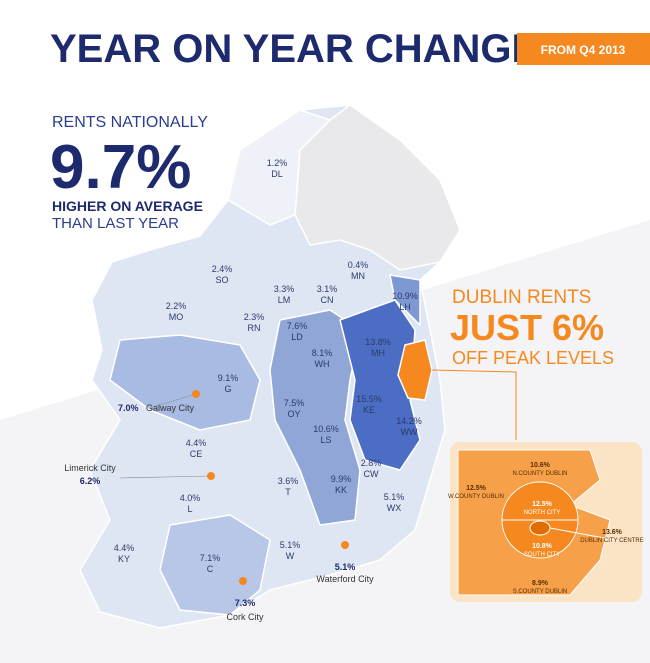 Image resolution: width=650 pixels, height=663 pixels. What do you see at coordinates (277, 174) in the screenshot?
I see `county-code: DL` at bounding box center [277, 174].